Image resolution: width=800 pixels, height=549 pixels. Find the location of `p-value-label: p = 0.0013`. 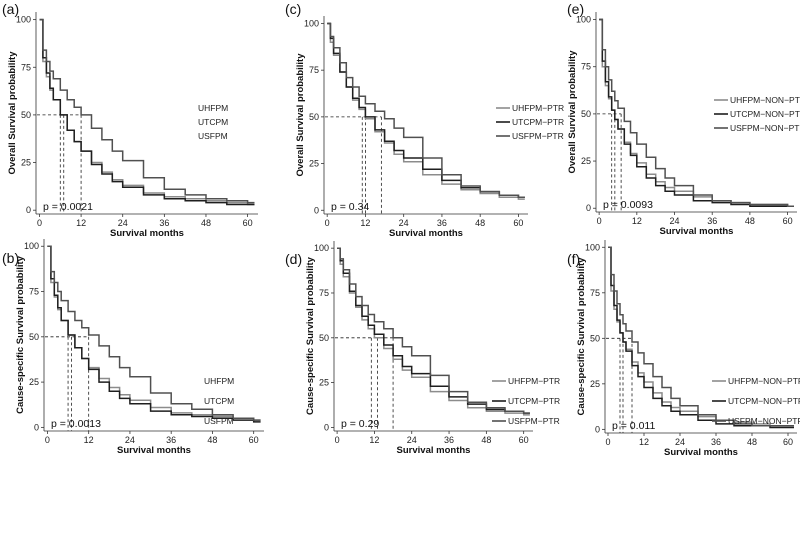

p-value-label: p = 0.0013 is located at coordinates (76, 424).